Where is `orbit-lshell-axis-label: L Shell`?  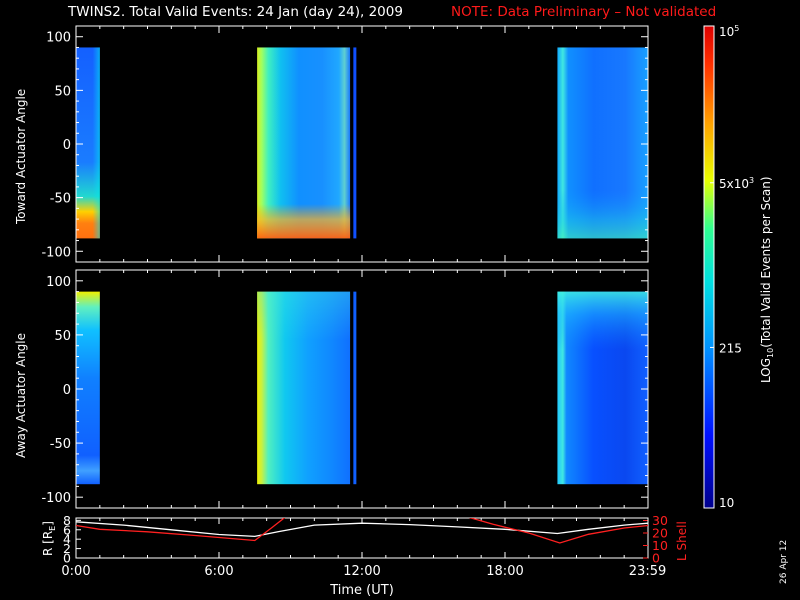
orbit-lshell-axis-label: L Shell is located at coordinates (682, 541).